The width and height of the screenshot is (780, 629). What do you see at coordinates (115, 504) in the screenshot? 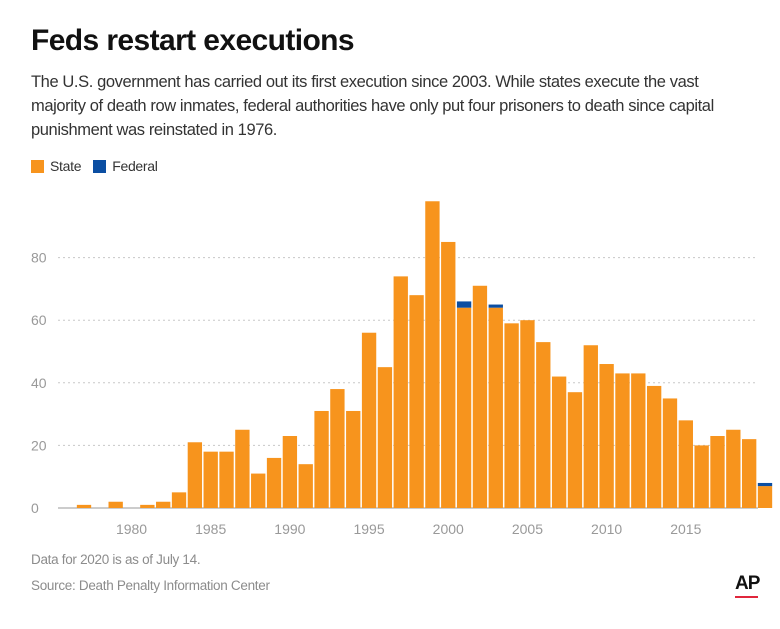
I see `bar-state-1979` at bounding box center [115, 504].